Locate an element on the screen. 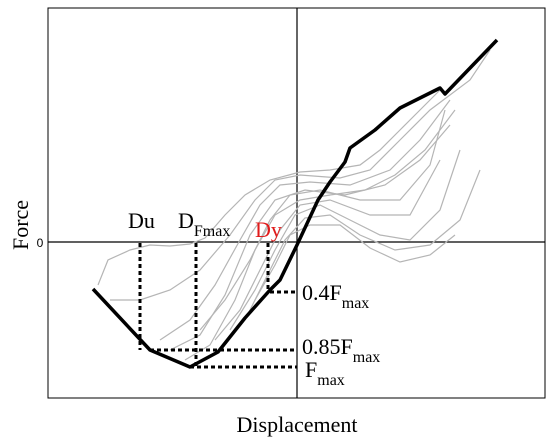  reference-lines is located at coordinates (217, 306).